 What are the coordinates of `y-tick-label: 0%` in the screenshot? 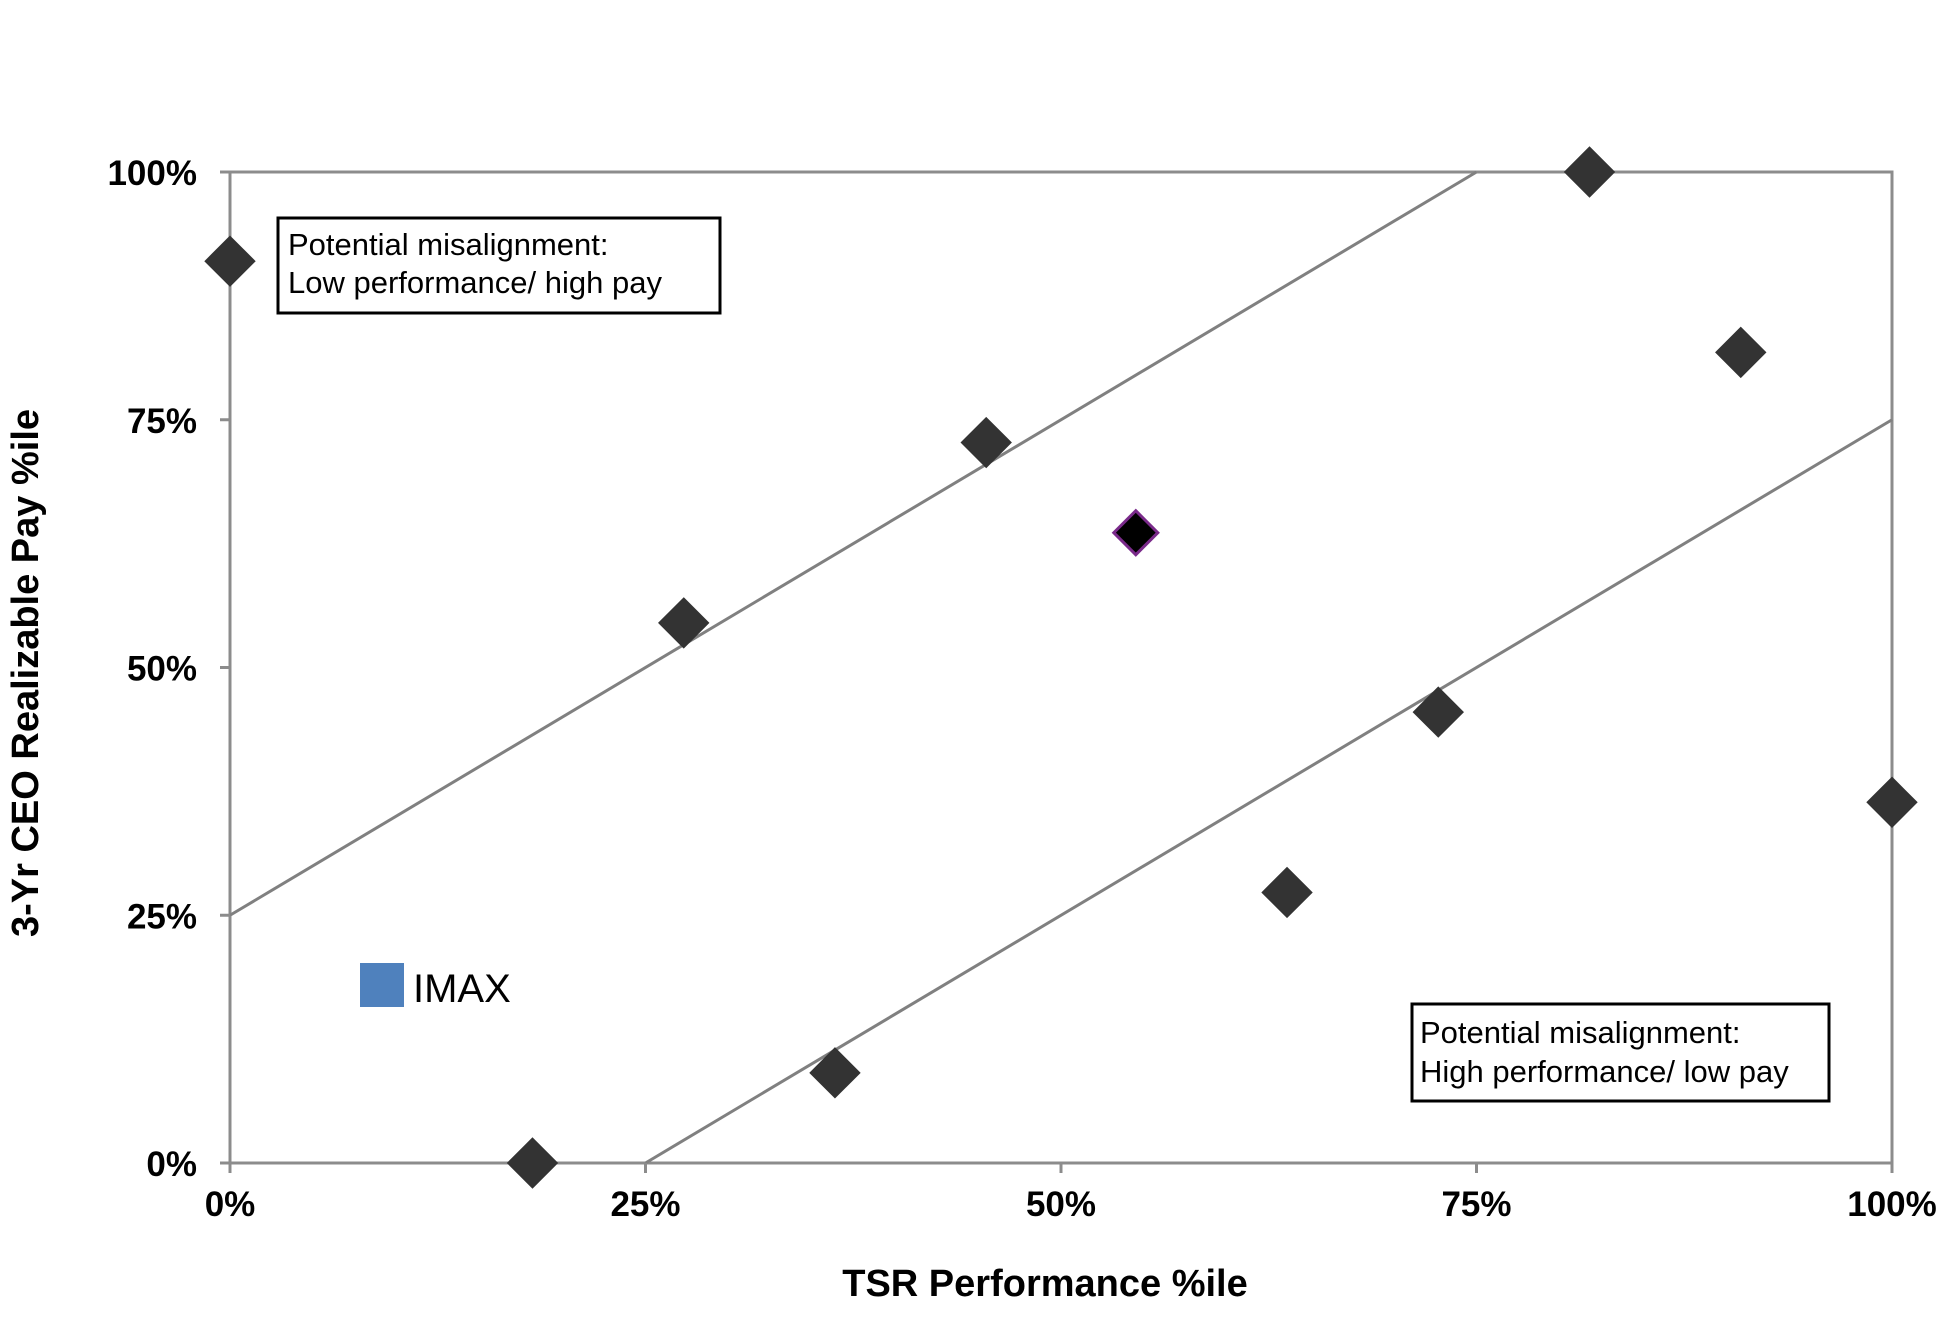 It's located at (171, 1164).